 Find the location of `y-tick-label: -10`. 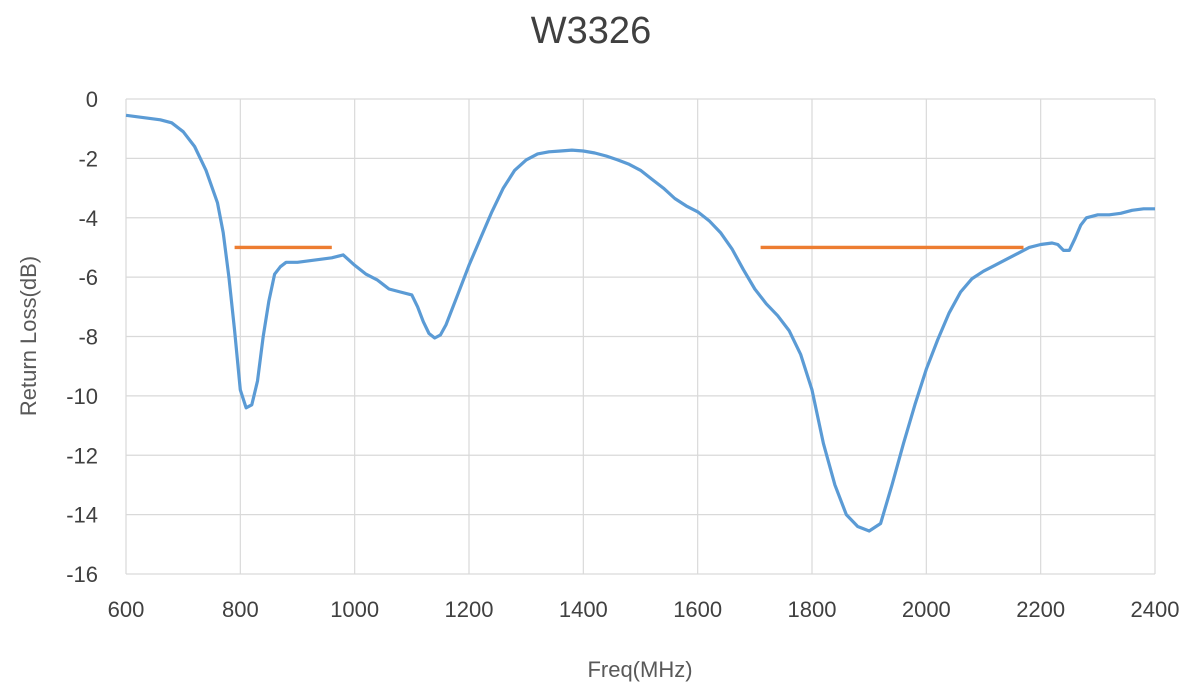

y-tick-label: -10 is located at coordinates (82, 396).